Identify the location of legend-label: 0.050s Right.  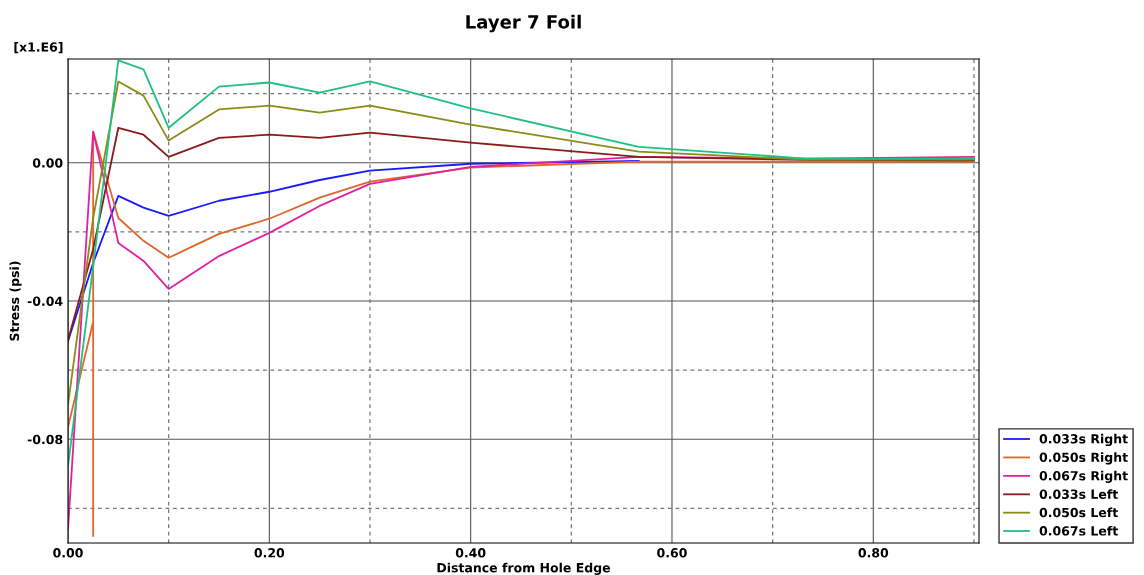
(1083, 458).